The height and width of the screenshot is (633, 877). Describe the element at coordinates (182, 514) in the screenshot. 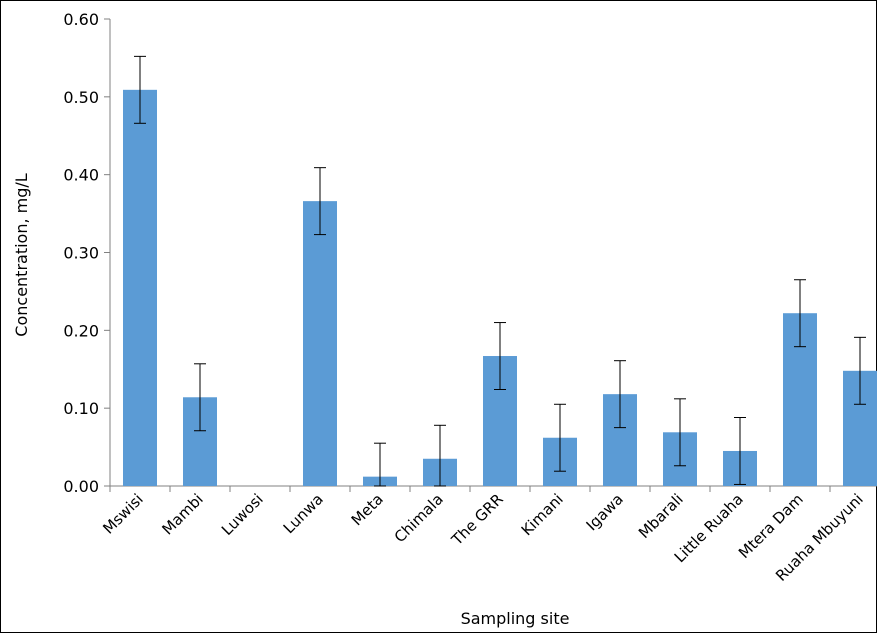

I see `category-label: Mambi` at that location.